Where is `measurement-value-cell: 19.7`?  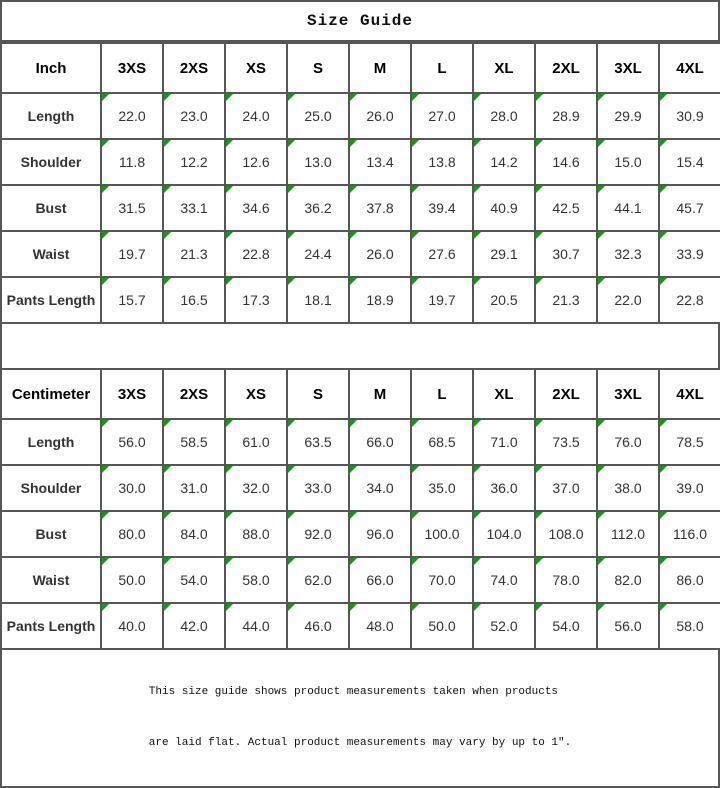
measurement-value-cell: 19.7 is located at coordinates (132, 254).